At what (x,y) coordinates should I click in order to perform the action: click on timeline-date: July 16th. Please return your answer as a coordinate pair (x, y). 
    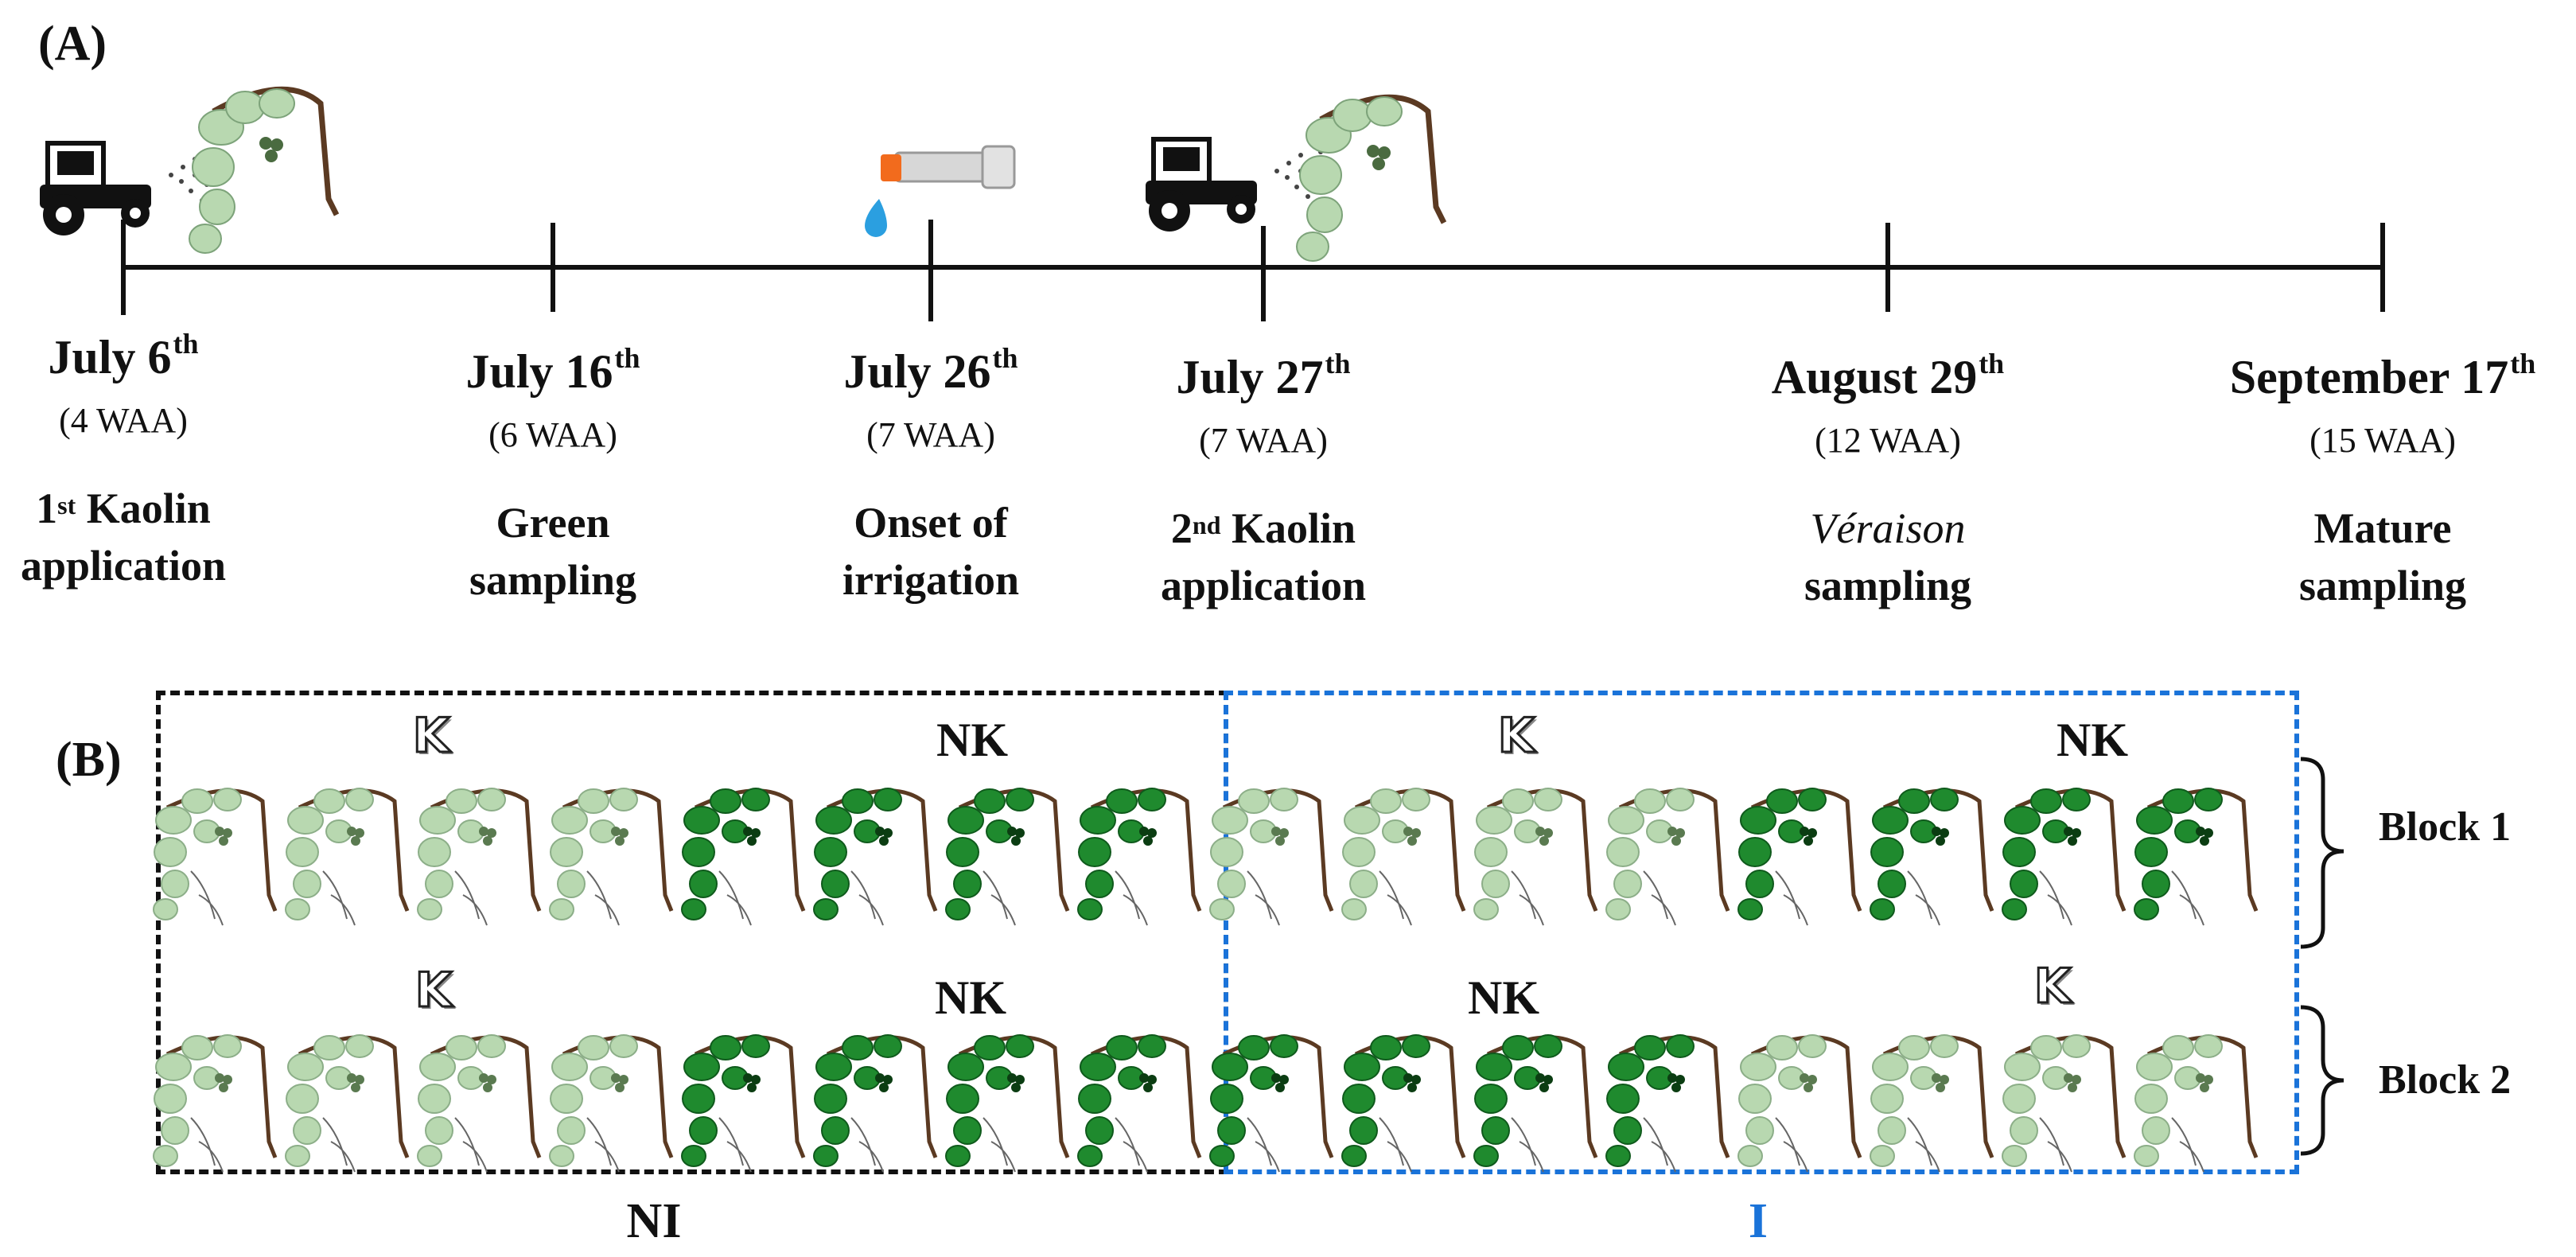
    Looking at the image, I should click on (553, 370).